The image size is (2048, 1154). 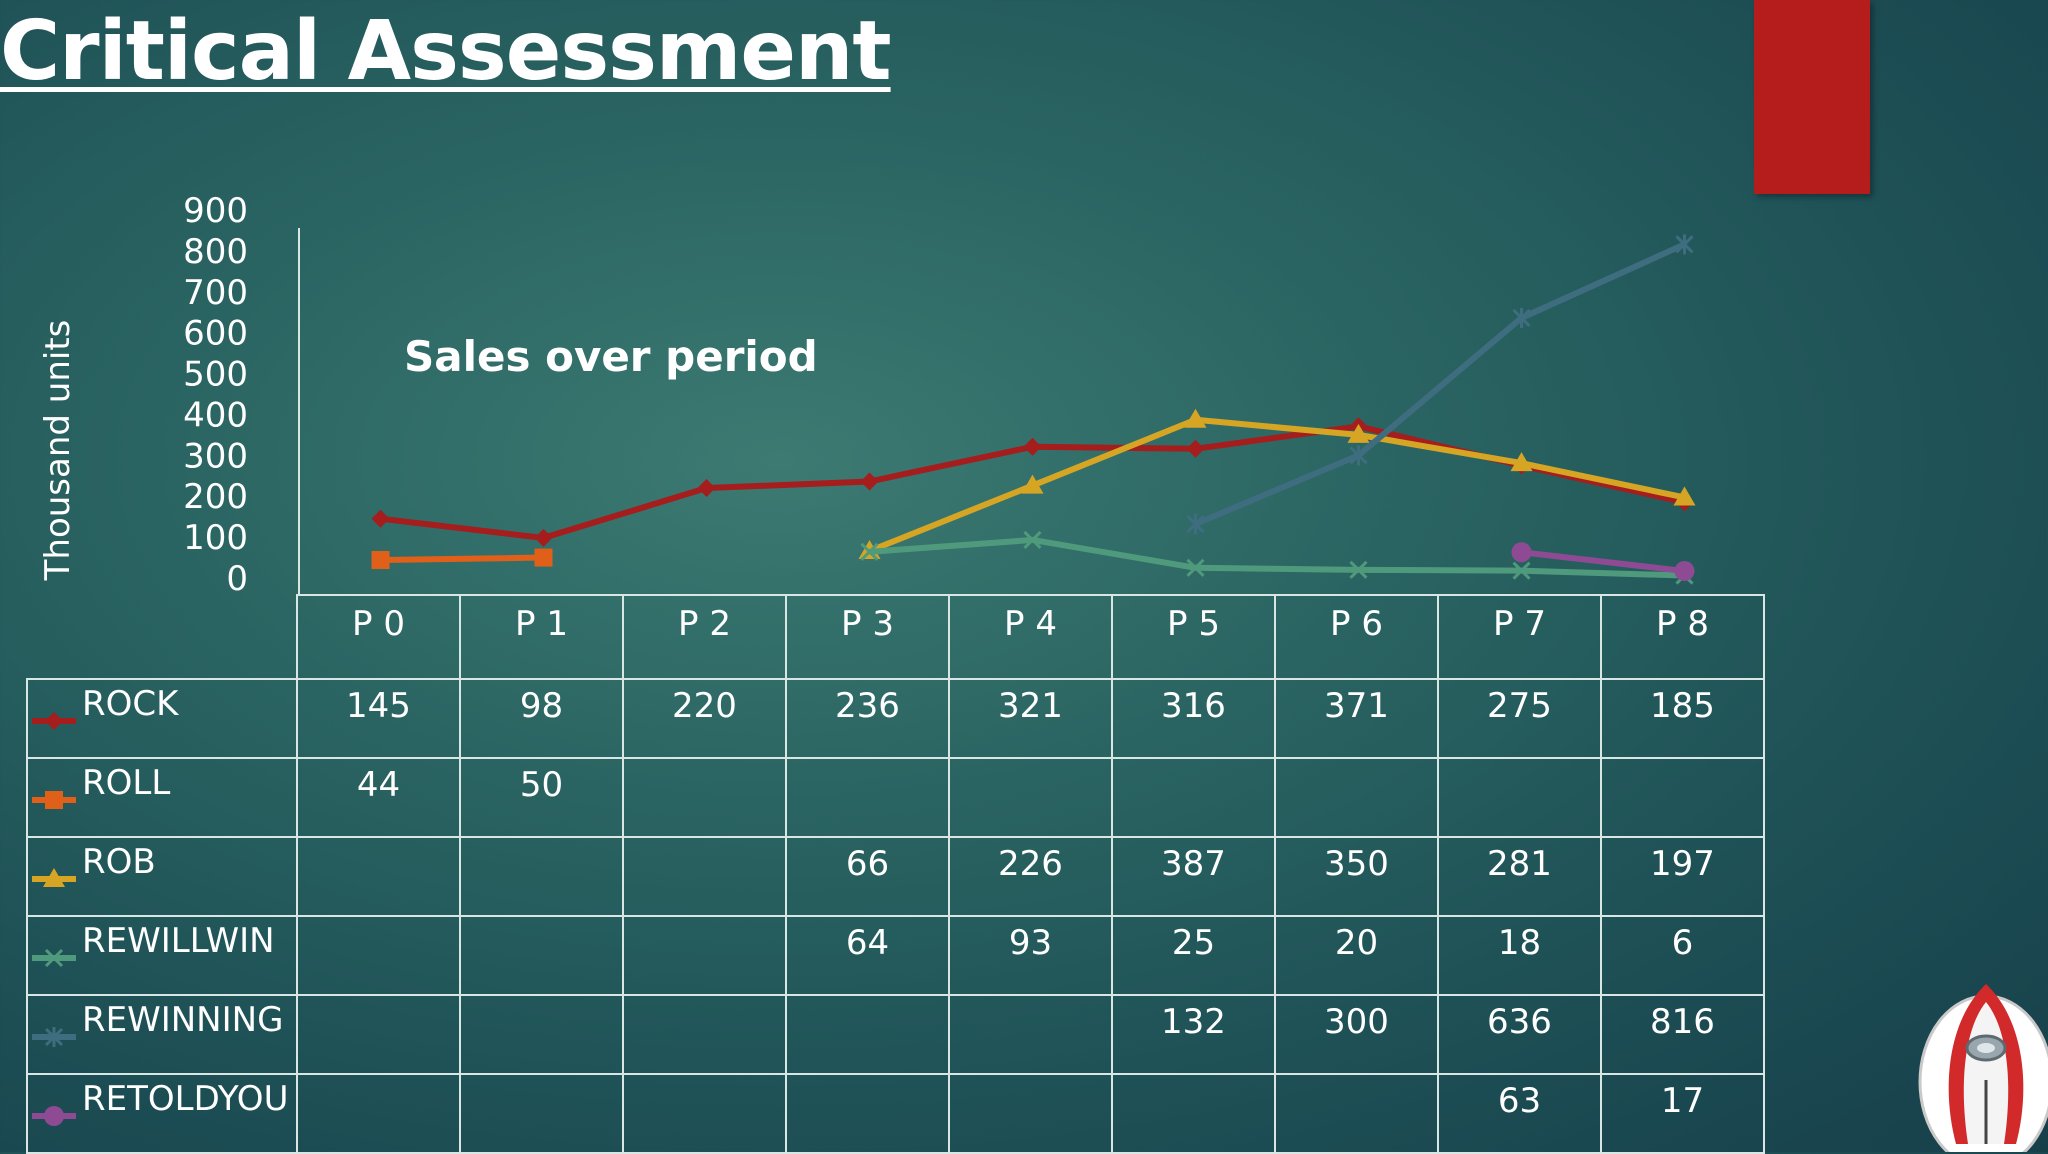 What do you see at coordinates (1520, 719) in the screenshot?
I see `table-cell: 275` at bounding box center [1520, 719].